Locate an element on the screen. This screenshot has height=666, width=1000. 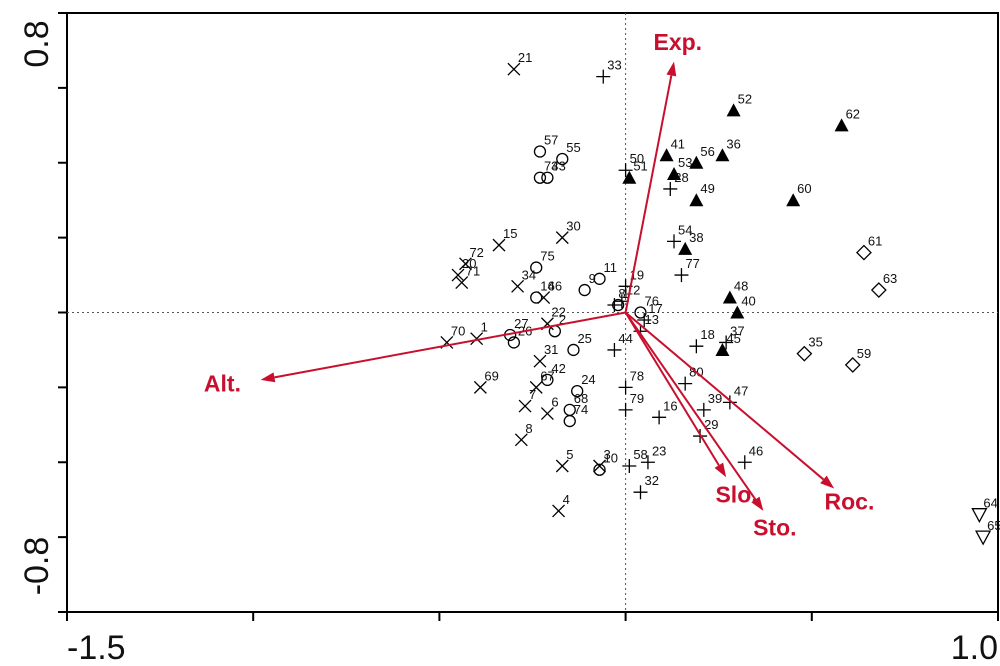
point-40-triangle: 40 is located at coordinates (743, 306).